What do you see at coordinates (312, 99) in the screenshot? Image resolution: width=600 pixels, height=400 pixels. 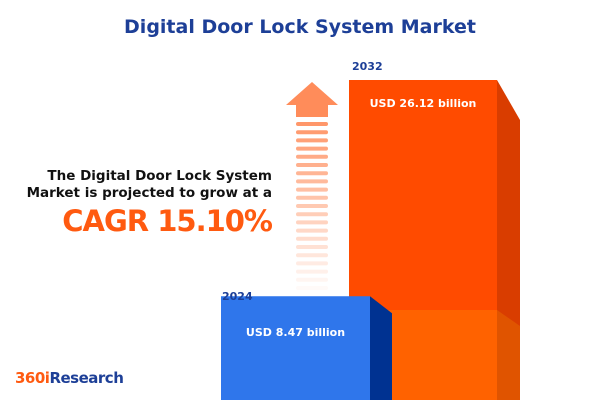 I see `arrow-head` at bounding box center [312, 99].